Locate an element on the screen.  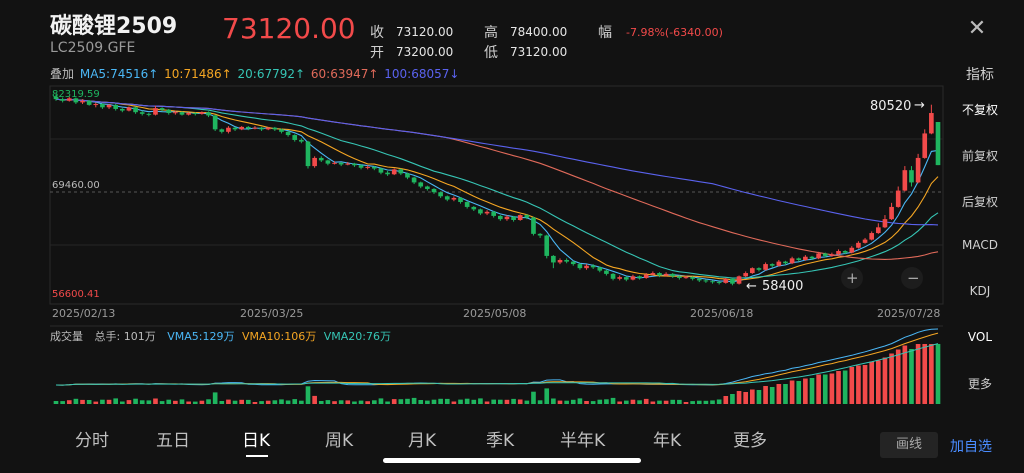
ma10-value: 10:71486↑ is located at coordinates (198, 74).